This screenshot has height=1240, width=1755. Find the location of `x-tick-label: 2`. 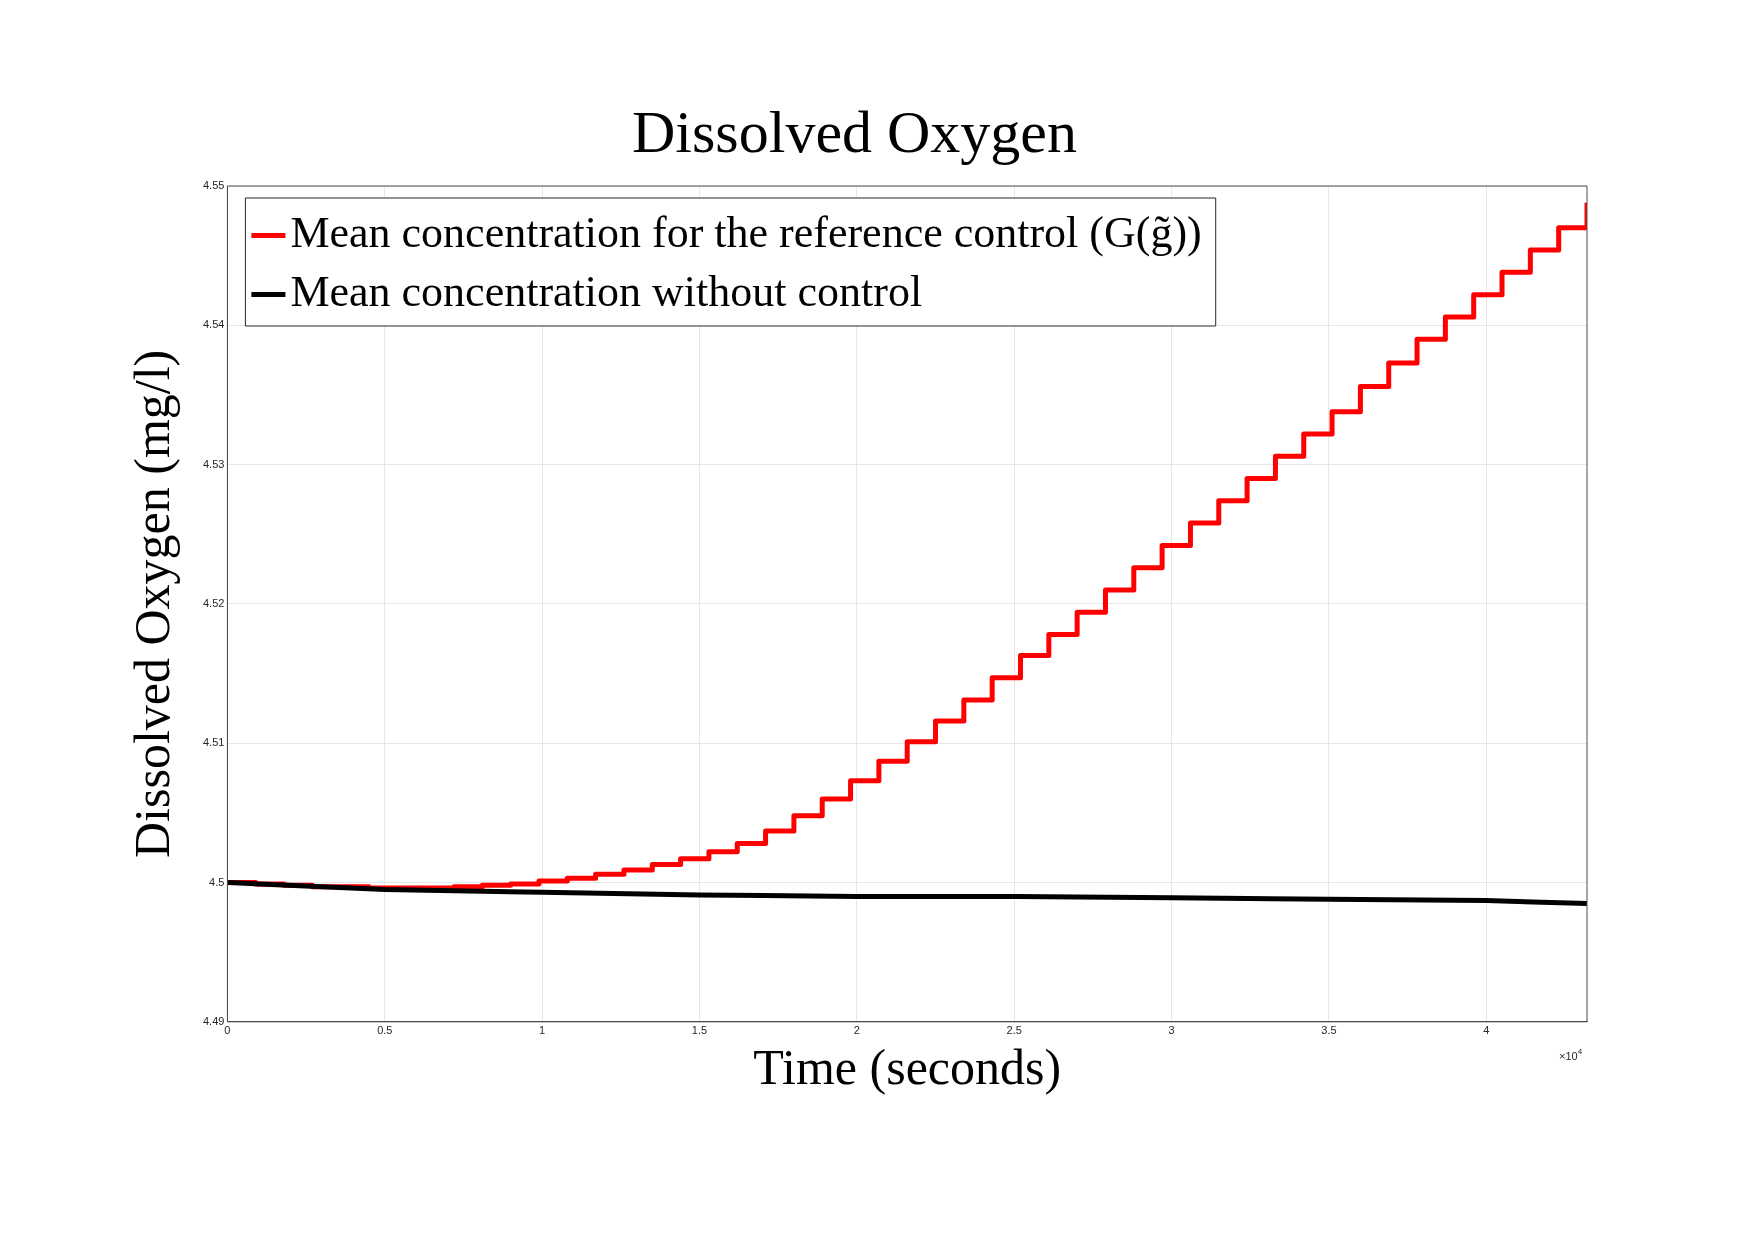

x-tick-label: 2 is located at coordinates (856, 1030).